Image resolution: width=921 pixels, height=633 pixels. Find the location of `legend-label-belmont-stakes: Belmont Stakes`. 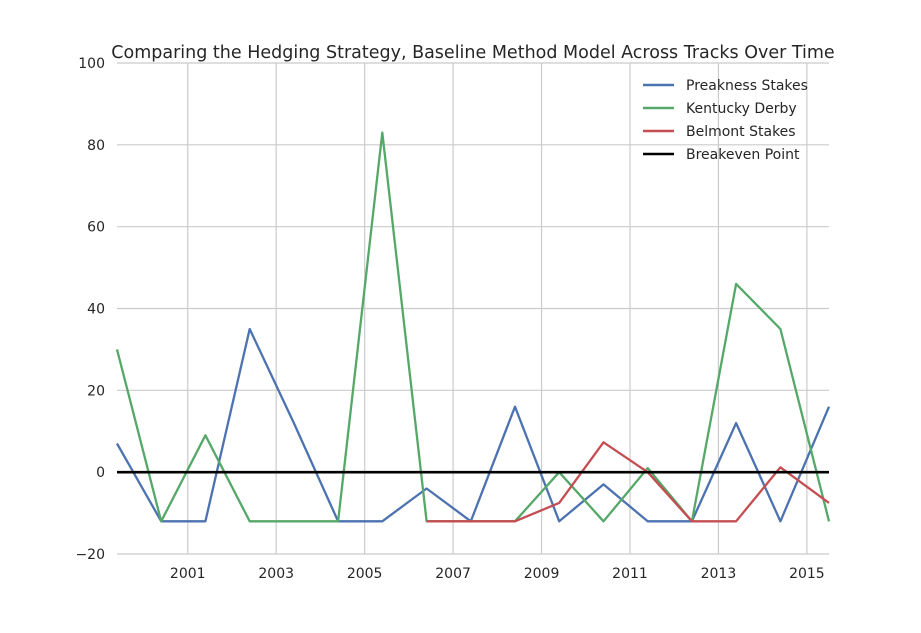

legend-label-belmont-stakes: Belmont Stakes is located at coordinates (741, 132).